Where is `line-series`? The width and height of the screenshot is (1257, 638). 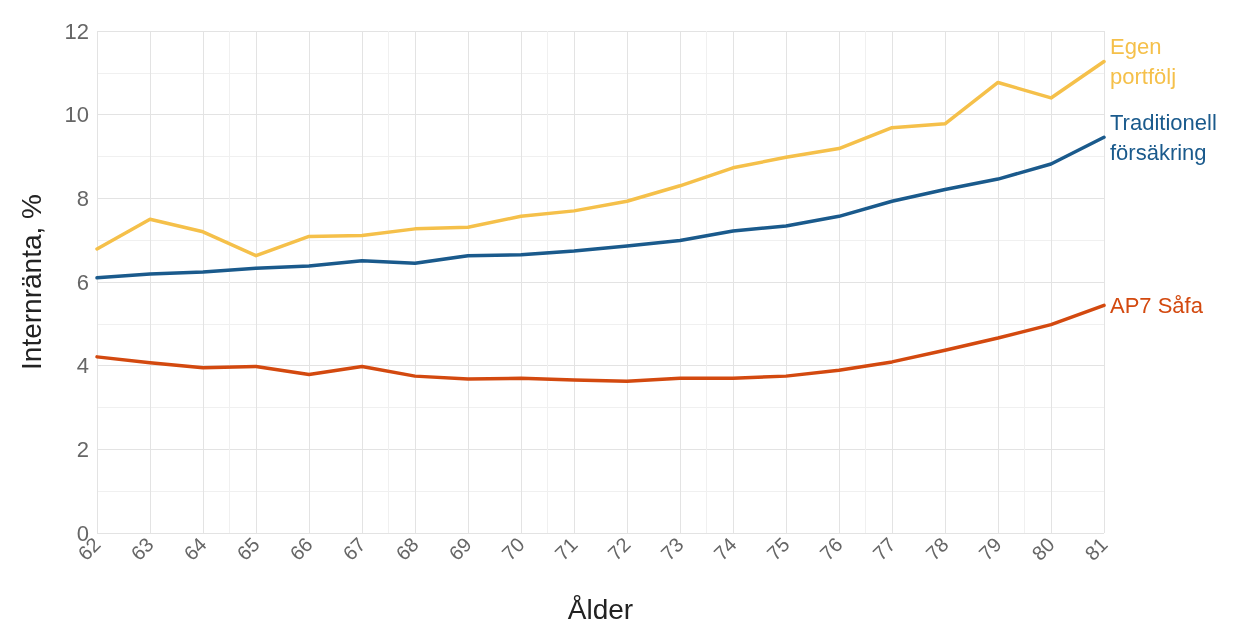 line-series is located at coordinates (600, 343).